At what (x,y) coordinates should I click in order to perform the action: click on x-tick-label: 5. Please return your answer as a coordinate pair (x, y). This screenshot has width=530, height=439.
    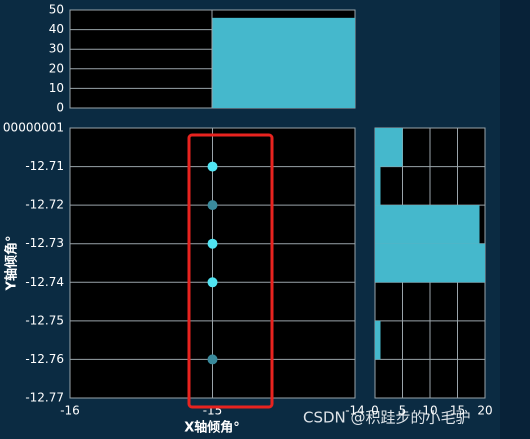
    Looking at the image, I should click on (403, 411).